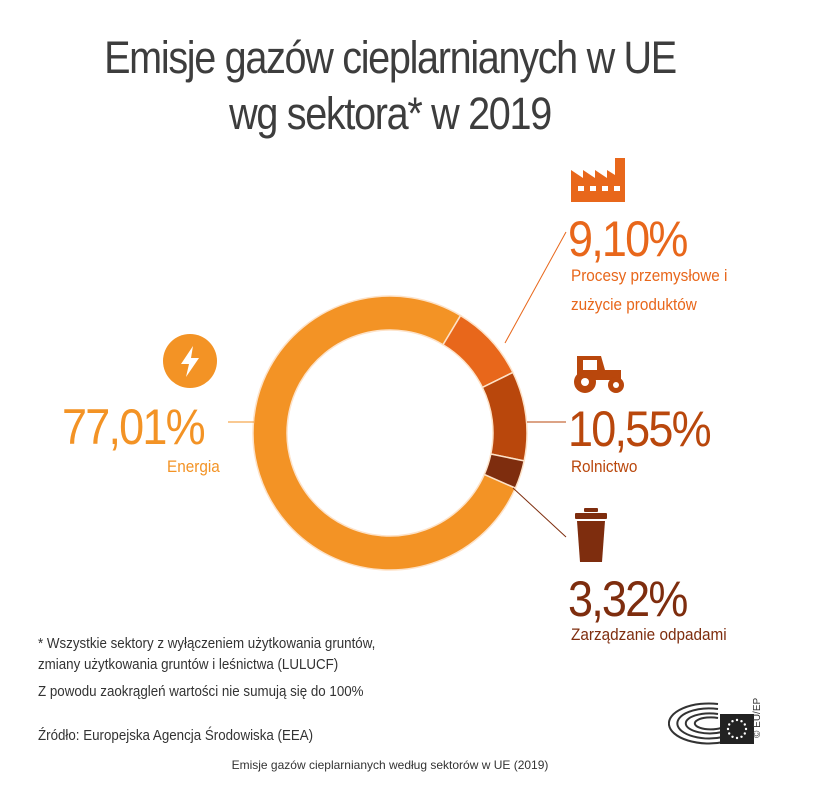 The image size is (837, 796). I want to click on waste-label: Zarządzanie odpadami, so click(649, 634).